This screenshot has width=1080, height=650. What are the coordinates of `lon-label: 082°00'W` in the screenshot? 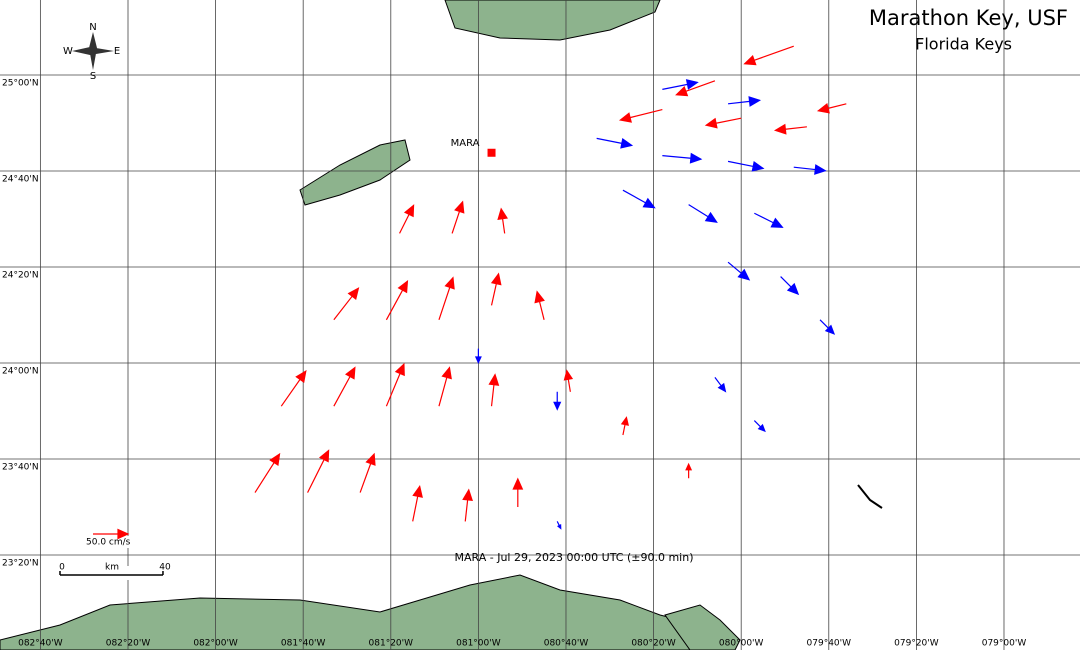 It's located at (215, 644).